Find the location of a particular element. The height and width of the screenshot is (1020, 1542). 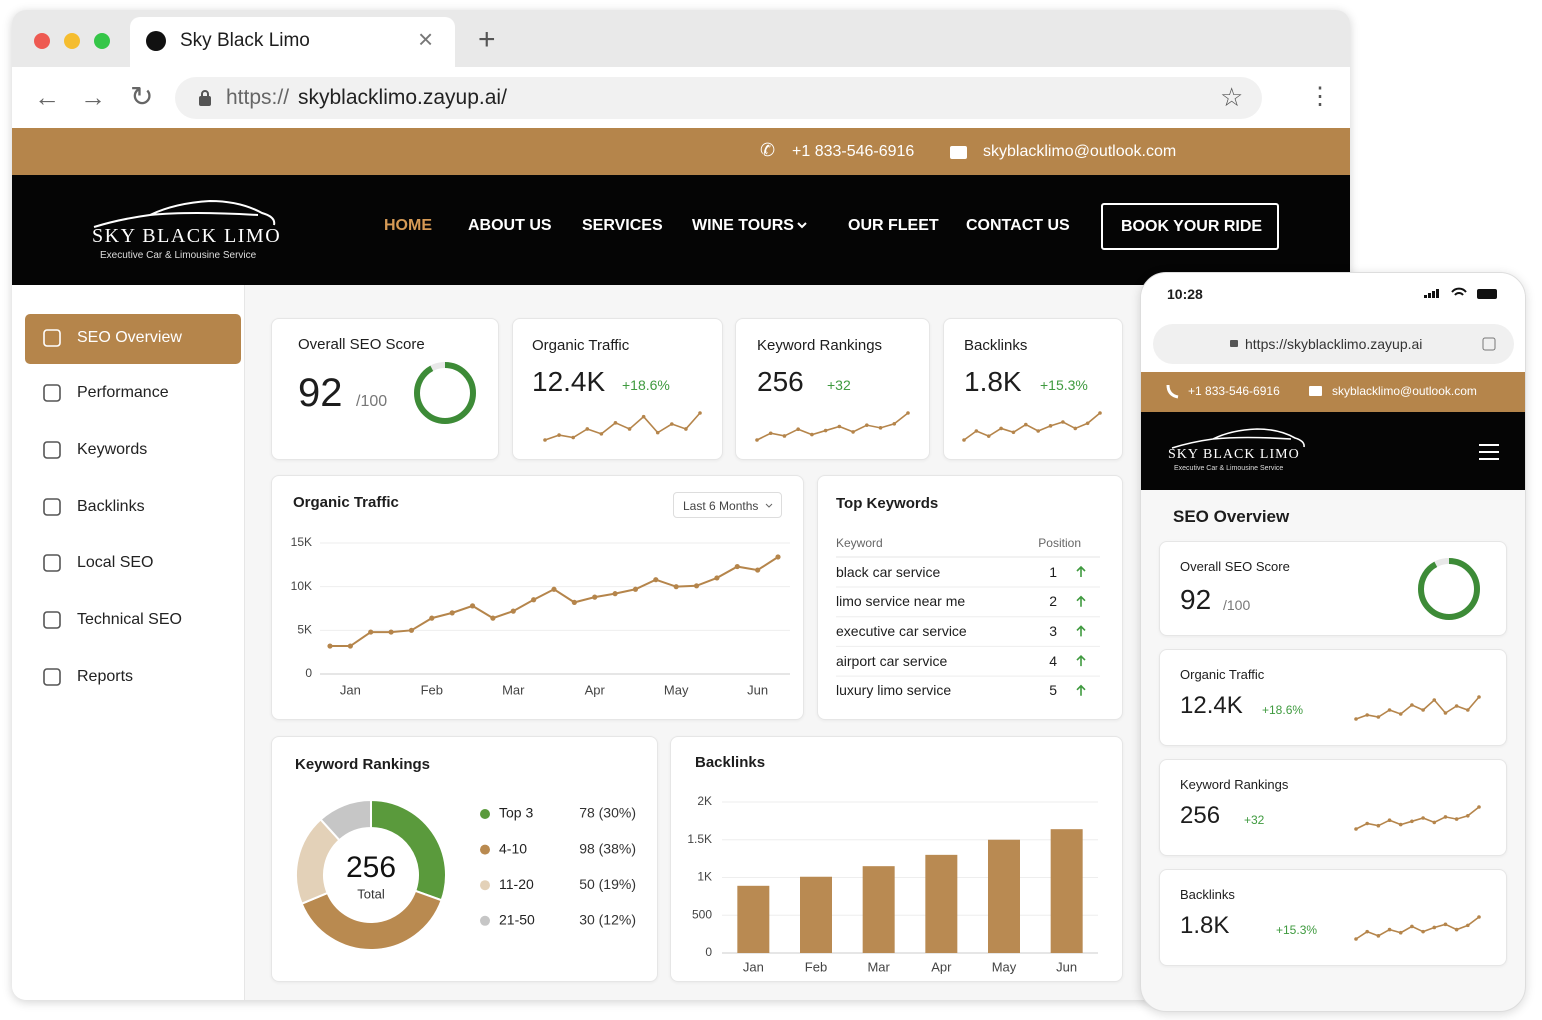

back: ← is located at coordinates (47, 97).